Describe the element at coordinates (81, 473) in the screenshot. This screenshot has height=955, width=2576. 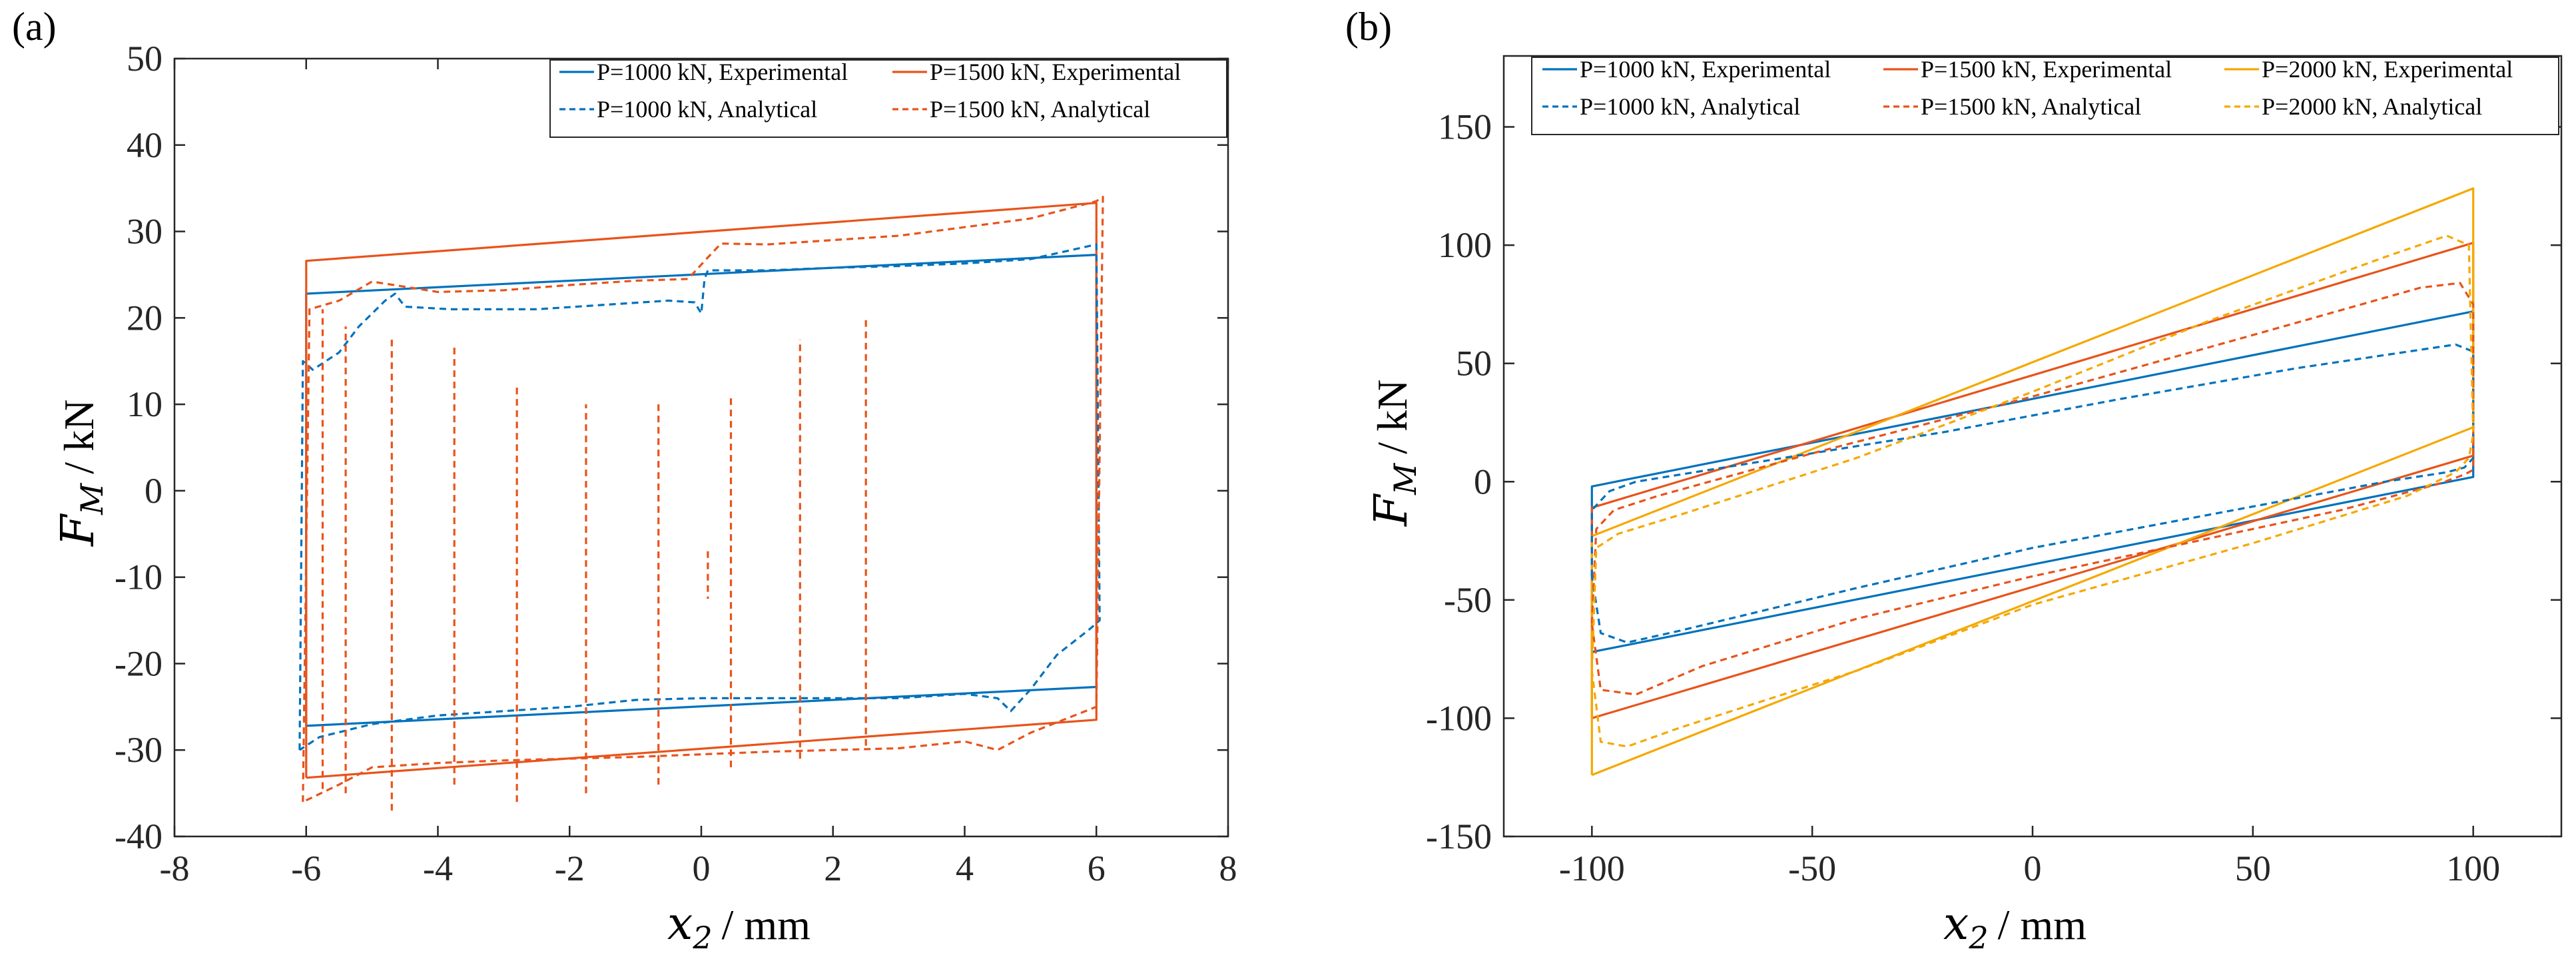
I see `panel-a-ylabel: FM/ kN` at that location.